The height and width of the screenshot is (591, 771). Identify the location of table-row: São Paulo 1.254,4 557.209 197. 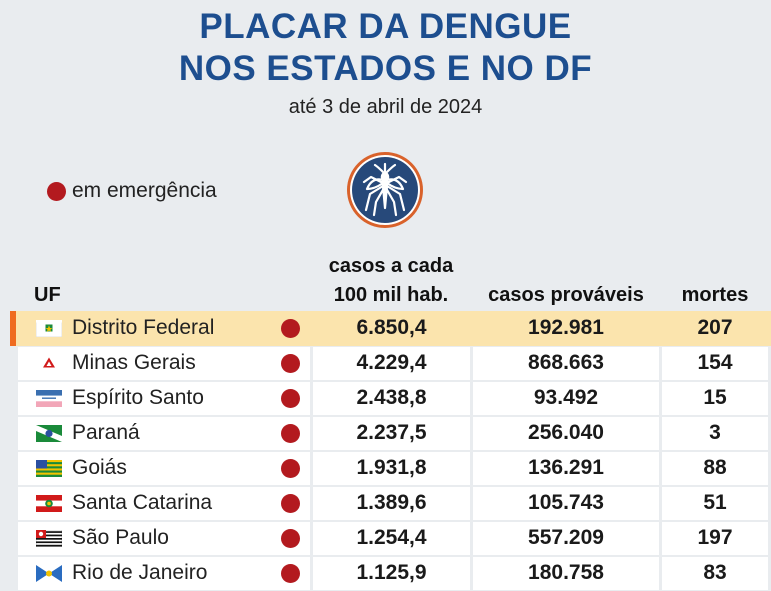
(385, 538).